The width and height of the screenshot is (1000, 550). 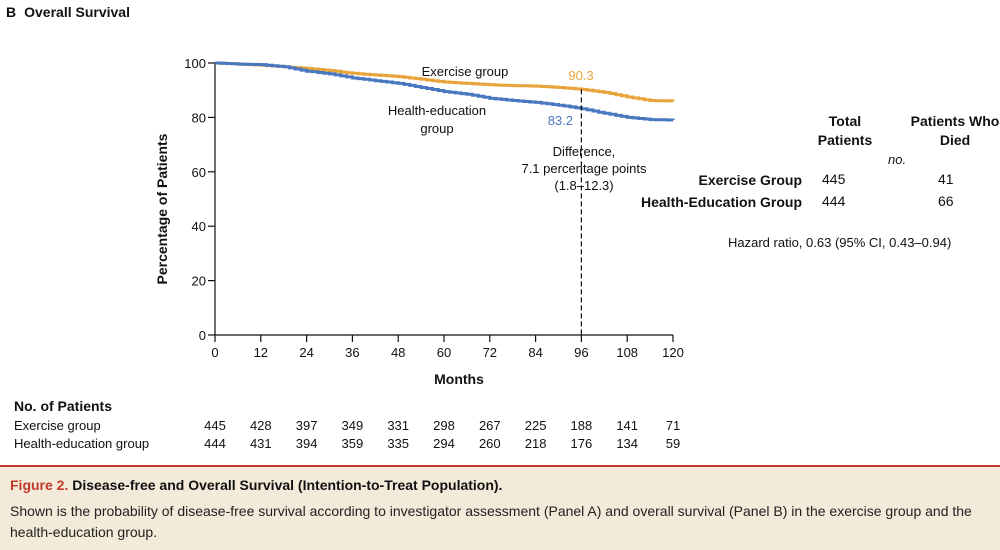 What do you see at coordinates (199, 172) in the screenshot?
I see `y-tick-label: 60` at bounding box center [199, 172].